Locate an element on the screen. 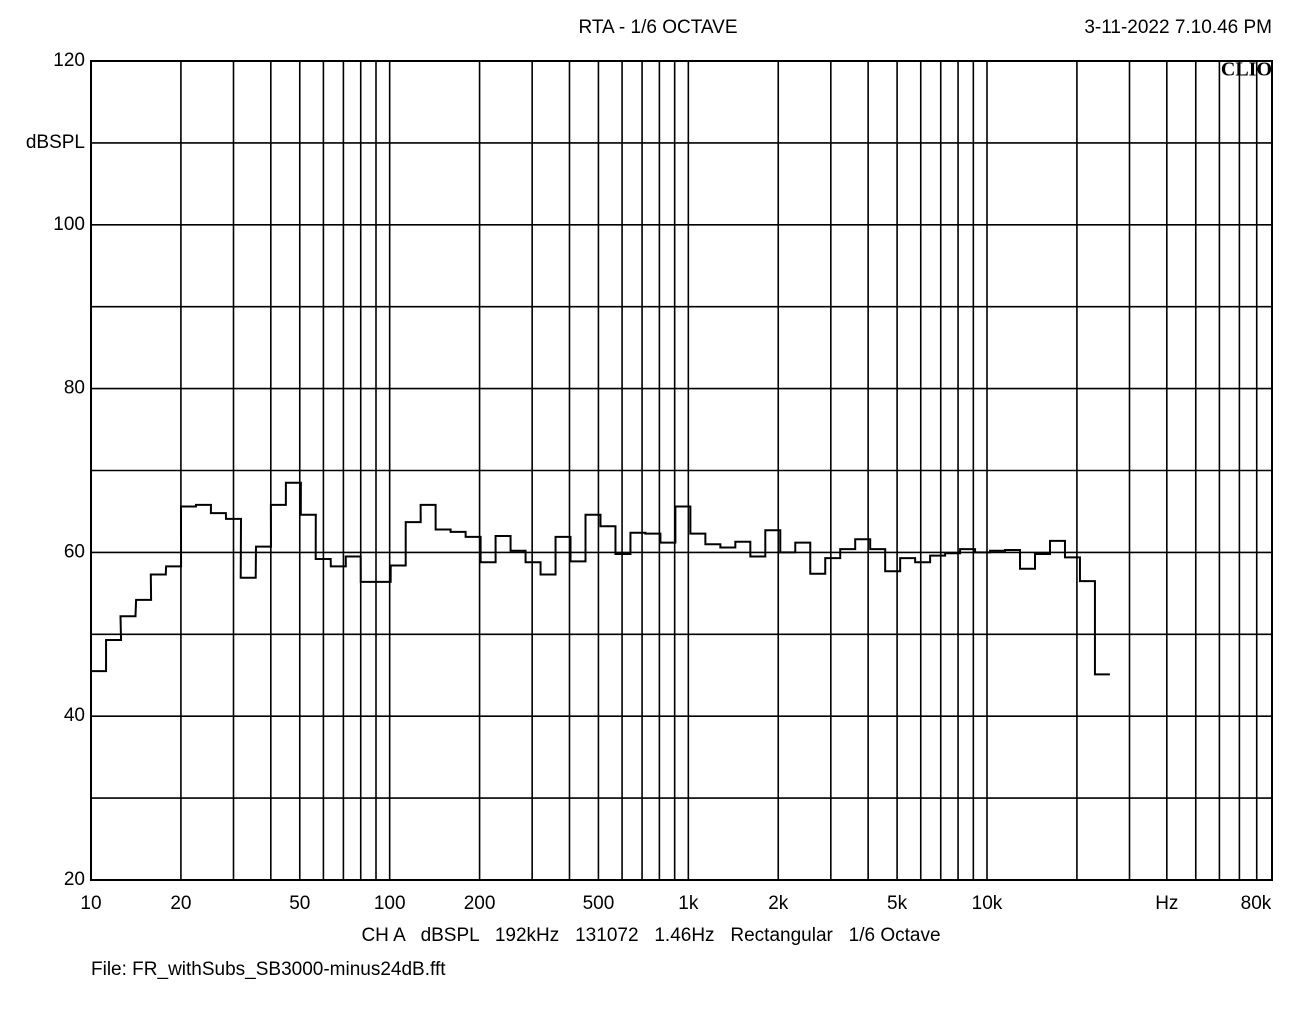  y-tick-label: 60 is located at coordinates (74, 551).